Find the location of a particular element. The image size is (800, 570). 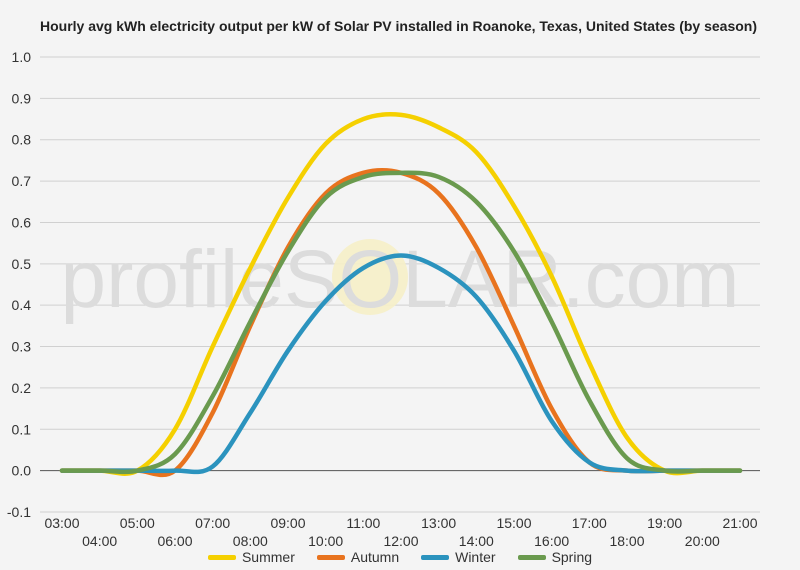

y-tick-label: 0.9 is located at coordinates (22, 98).